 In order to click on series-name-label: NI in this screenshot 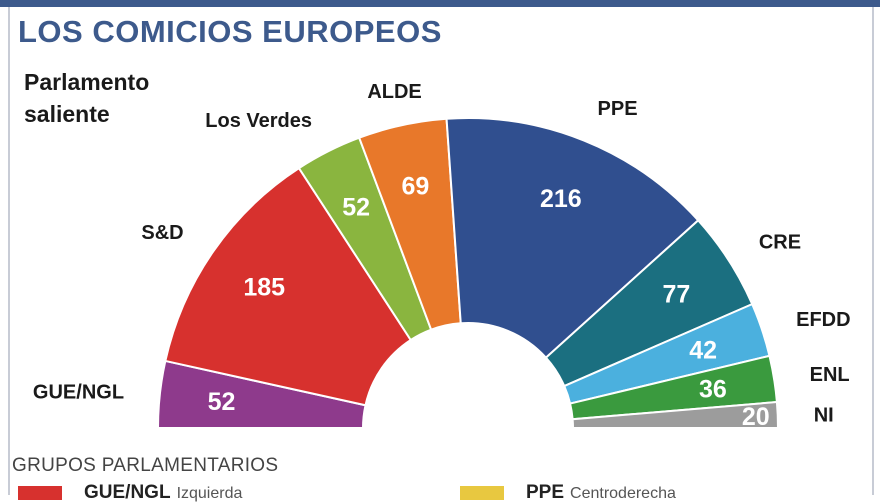, I will do `click(824, 415)`.